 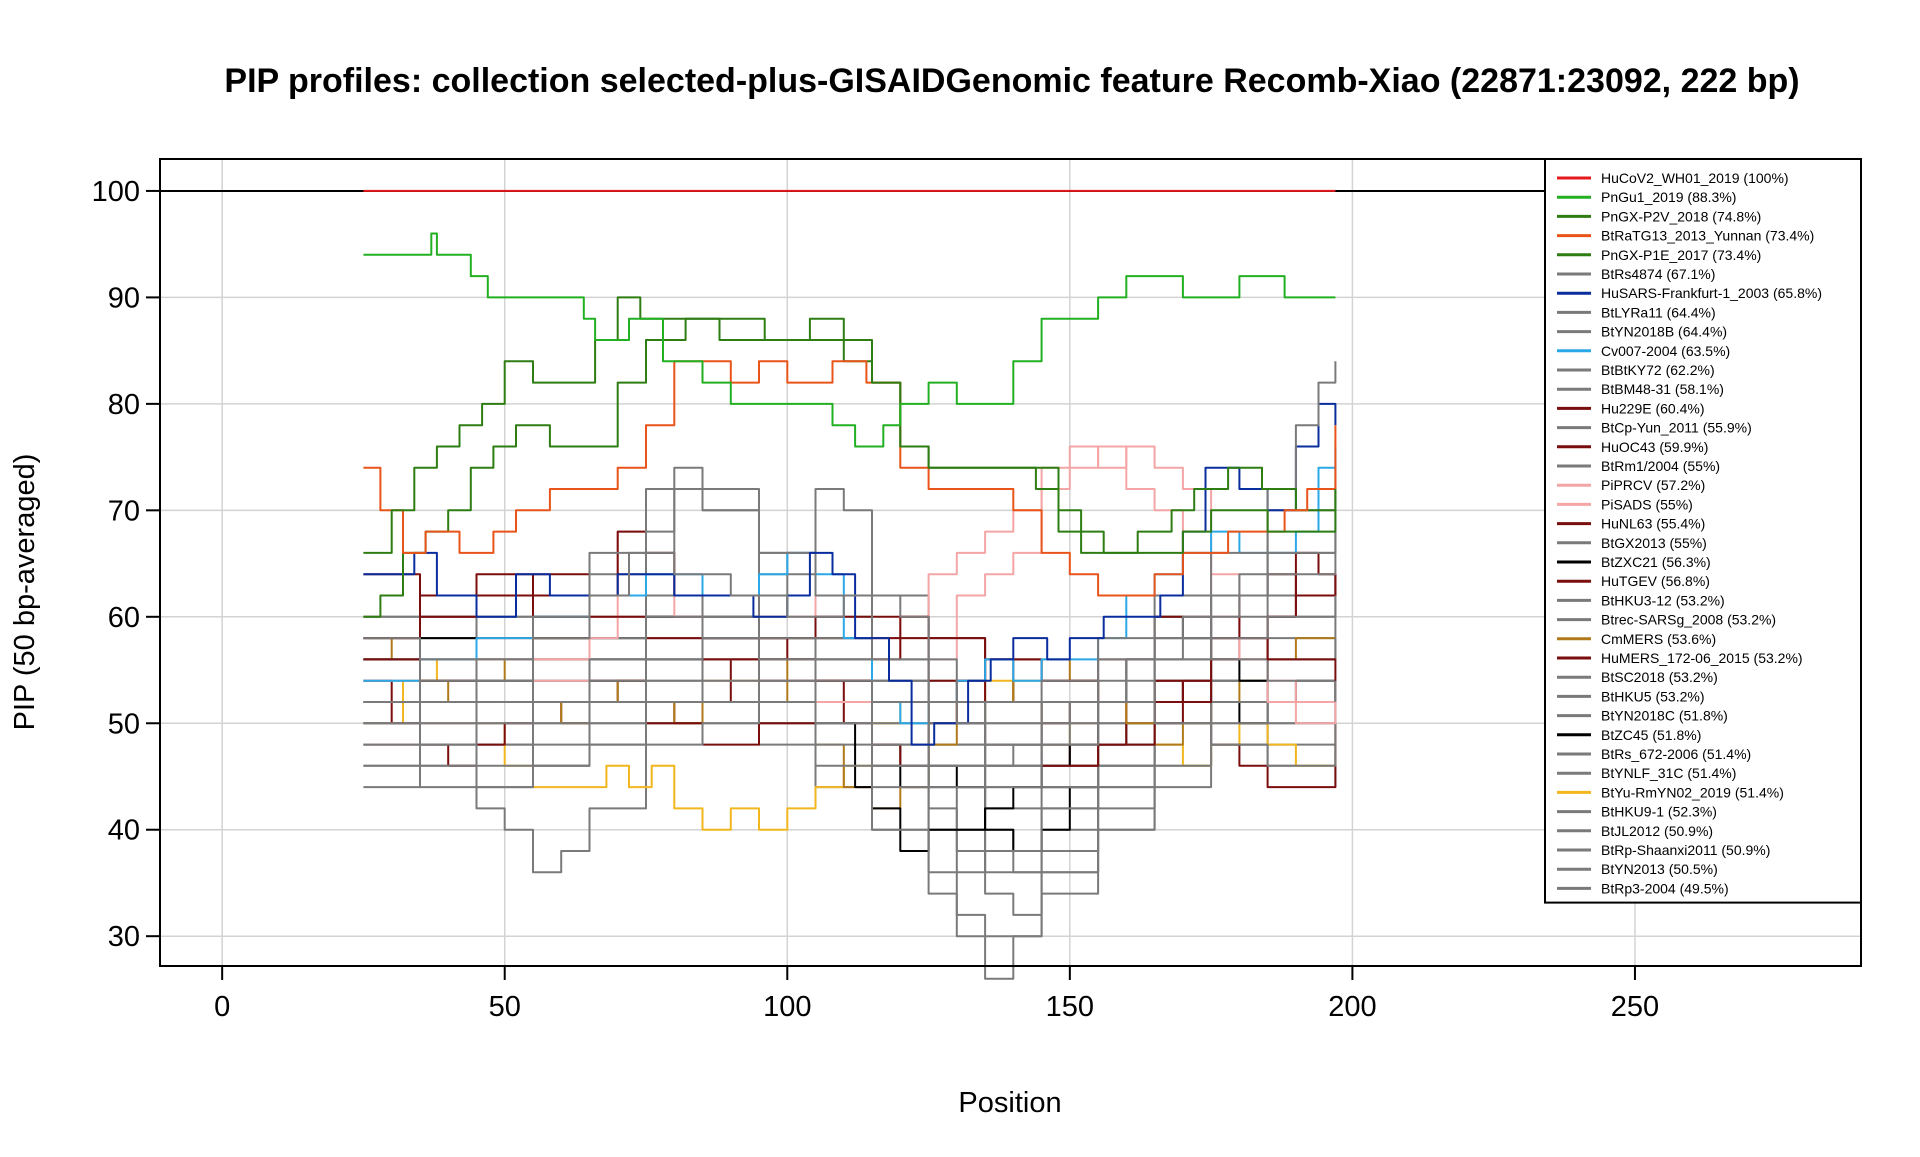 I want to click on legend-label-13: BtCp-Yun_2011 (55.9%), so click(x=1676, y=428).